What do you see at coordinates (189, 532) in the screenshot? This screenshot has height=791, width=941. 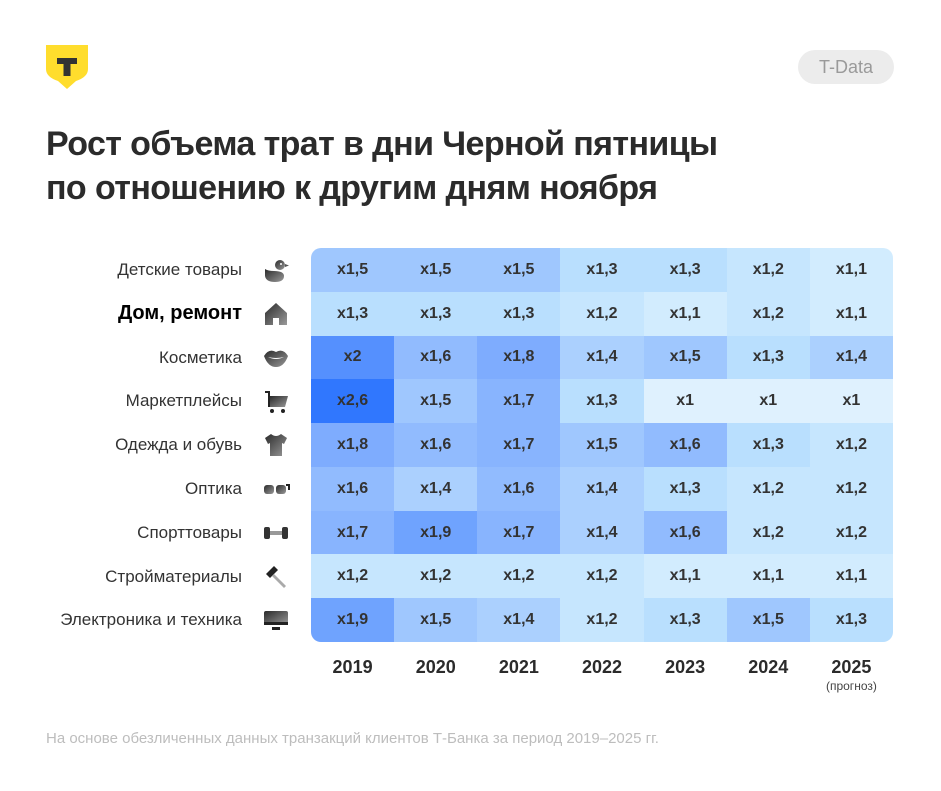 I see `category-label: Спорттовары` at bounding box center [189, 532].